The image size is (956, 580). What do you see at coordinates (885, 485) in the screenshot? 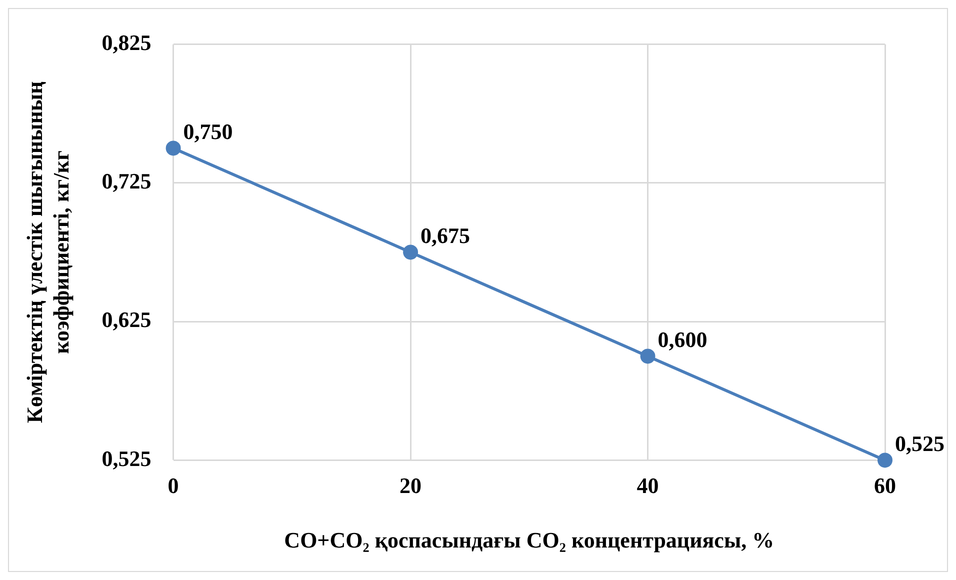
I see `x-tick-label: 60` at bounding box center [885, 485].